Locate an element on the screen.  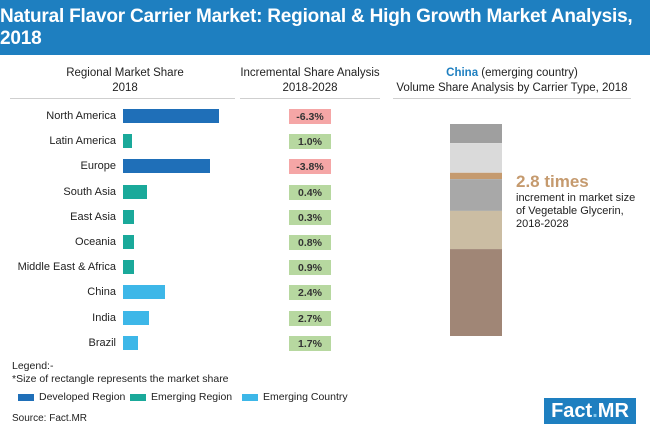
legend-swatch-emerging-country is located at coordinates (250, 397).